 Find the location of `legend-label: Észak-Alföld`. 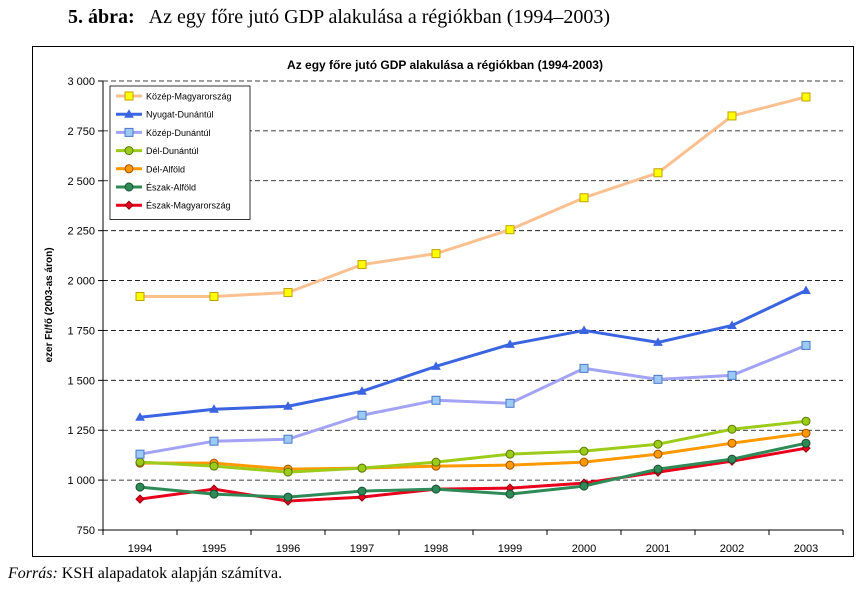

legend-label: Észak-Alföld is located at coordinates (171, 188).